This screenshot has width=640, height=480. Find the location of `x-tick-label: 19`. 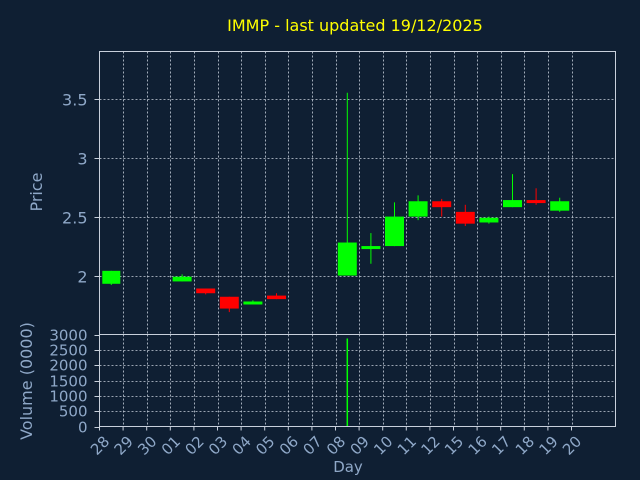

x-tick-label: 19 is located at coordinates (548, 446).